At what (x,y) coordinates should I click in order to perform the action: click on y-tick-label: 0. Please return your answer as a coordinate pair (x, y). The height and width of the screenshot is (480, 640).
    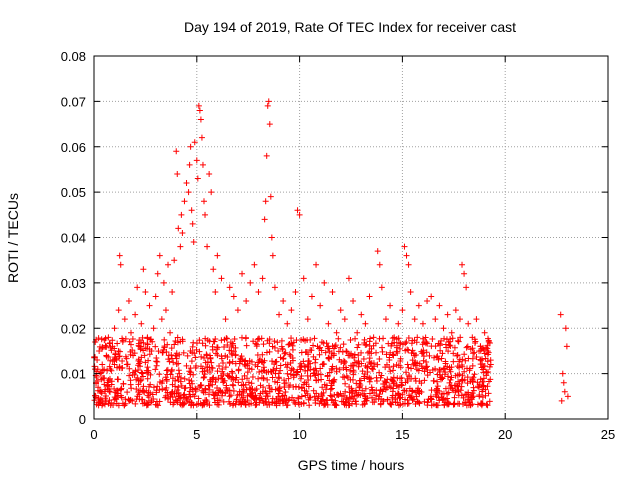
    Looking at the image, I should click on (82, 419).